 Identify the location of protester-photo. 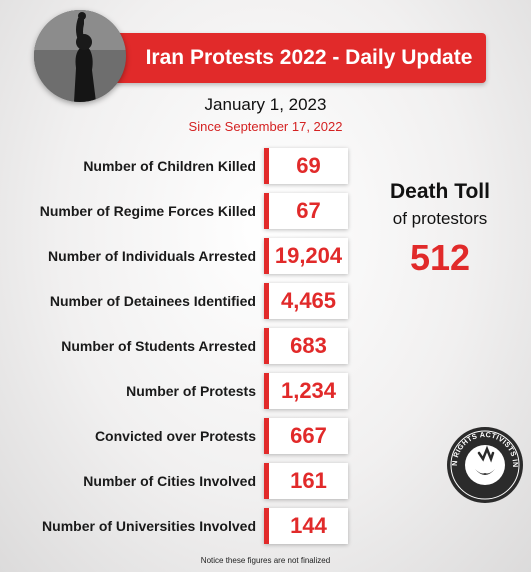
(80, 56).